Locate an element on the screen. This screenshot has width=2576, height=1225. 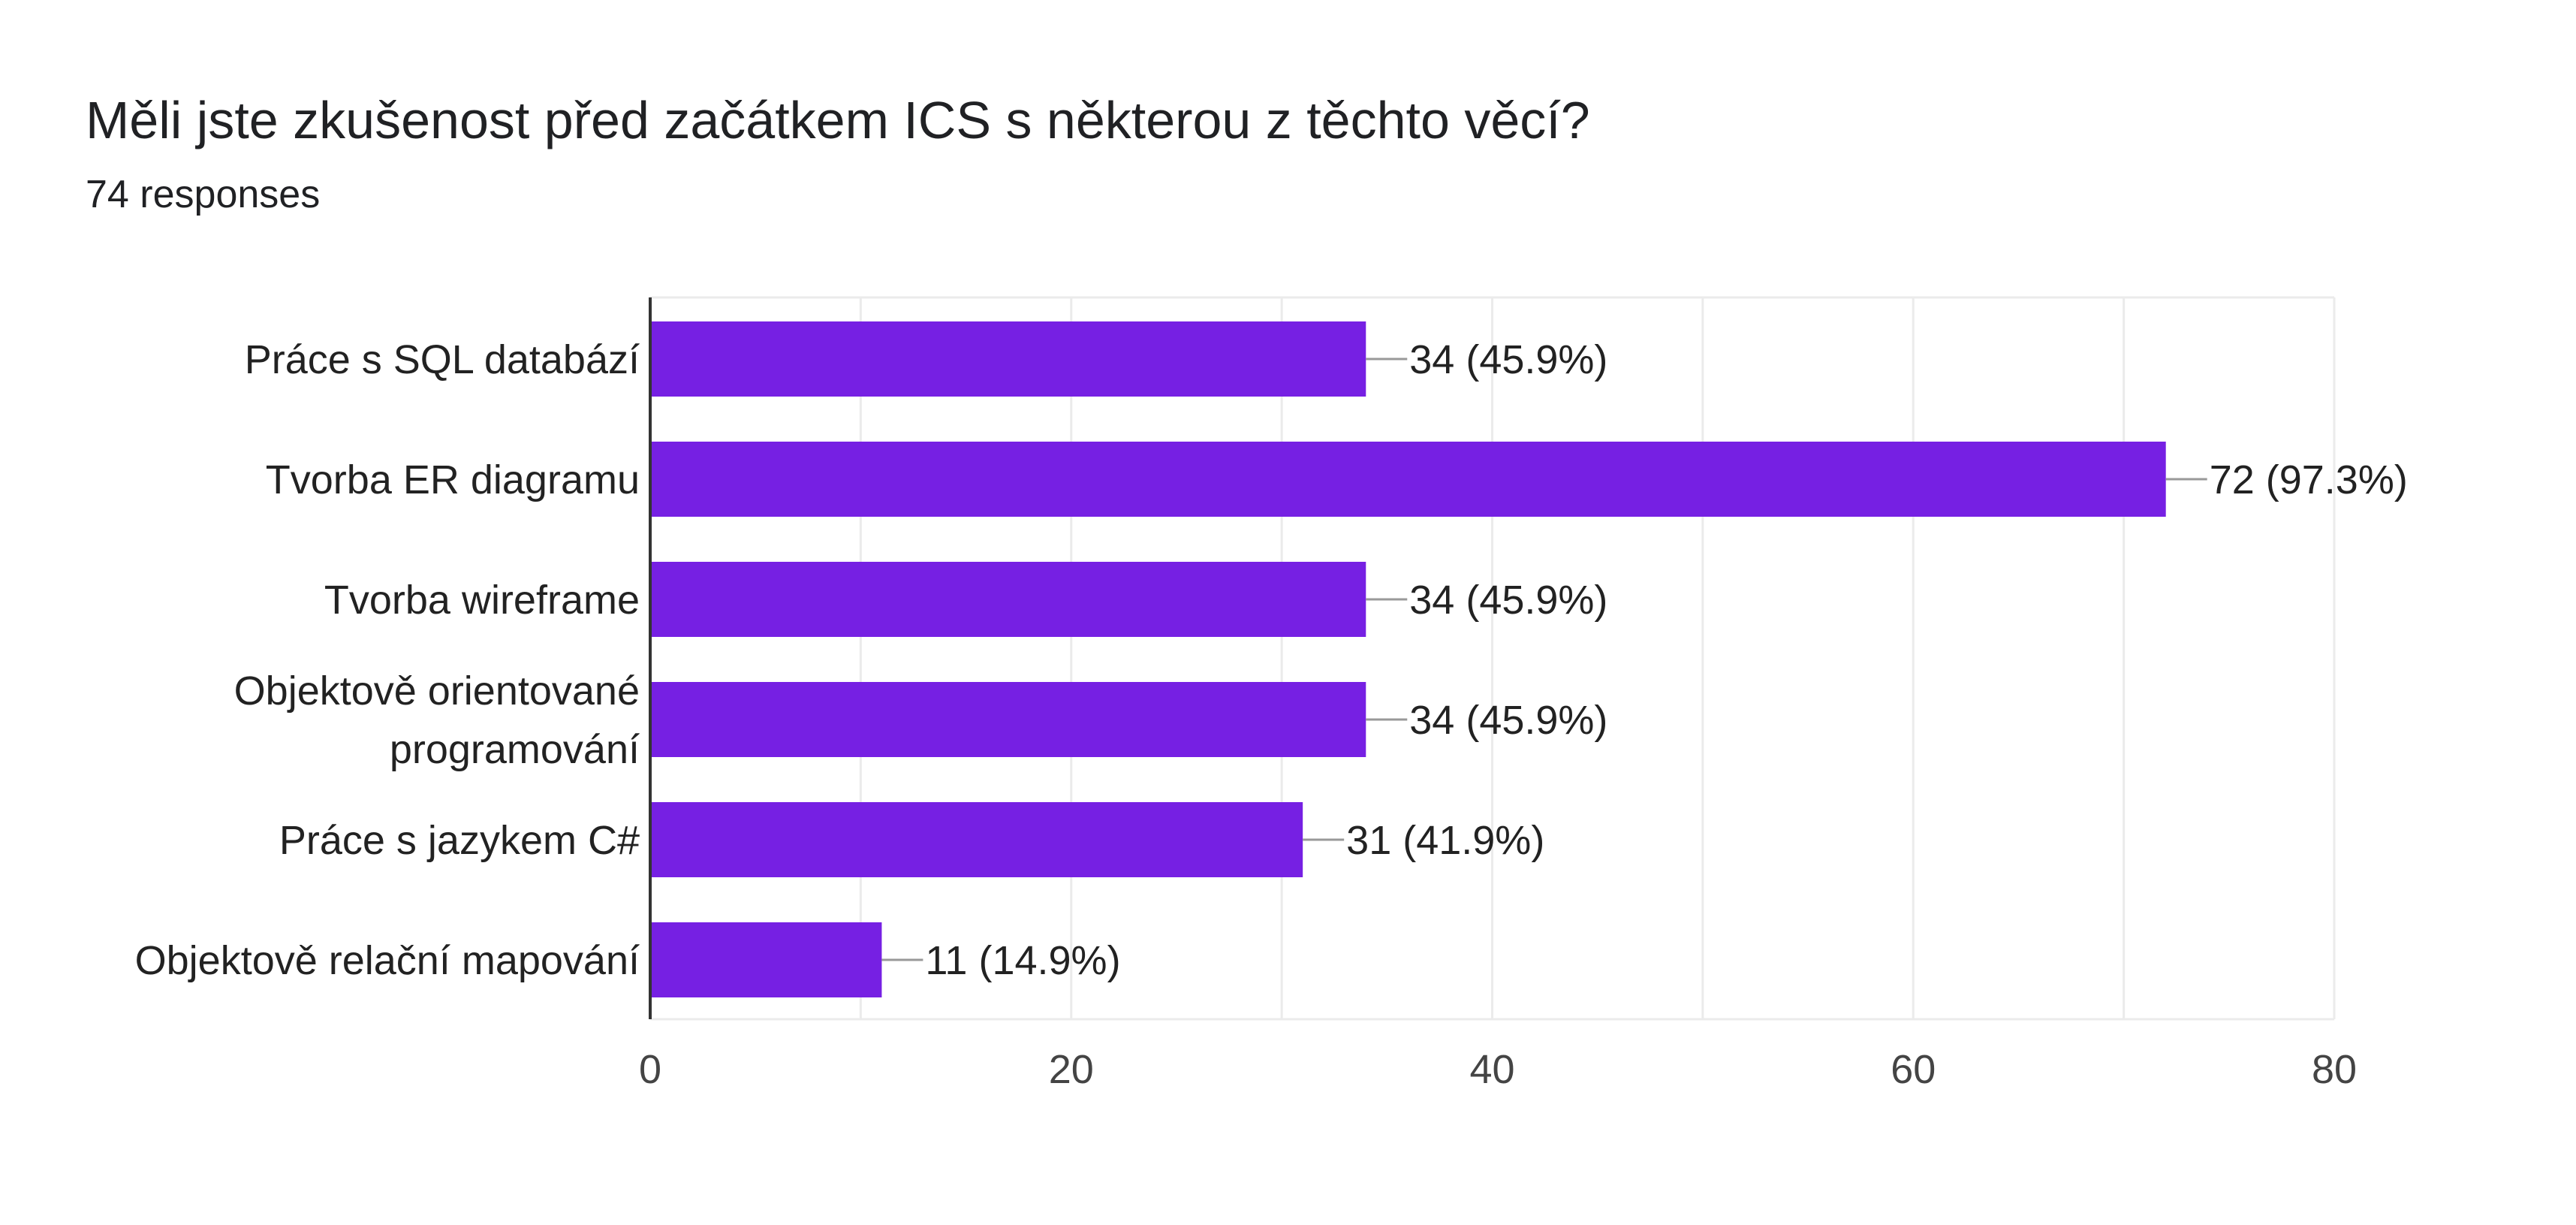
x-tick-label: 80 is located at coordinates (2334, 1069).